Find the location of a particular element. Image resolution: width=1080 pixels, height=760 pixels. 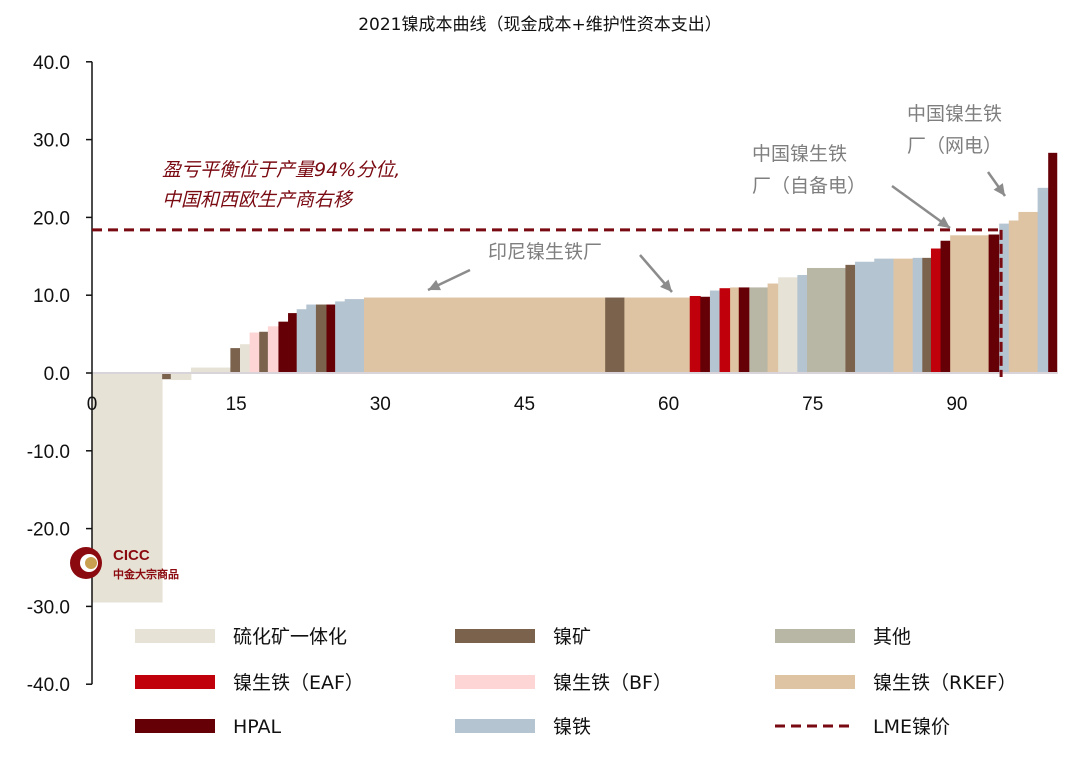

legend-label-bf: 镍生铁（BF） is located at coordinates (612, 683).